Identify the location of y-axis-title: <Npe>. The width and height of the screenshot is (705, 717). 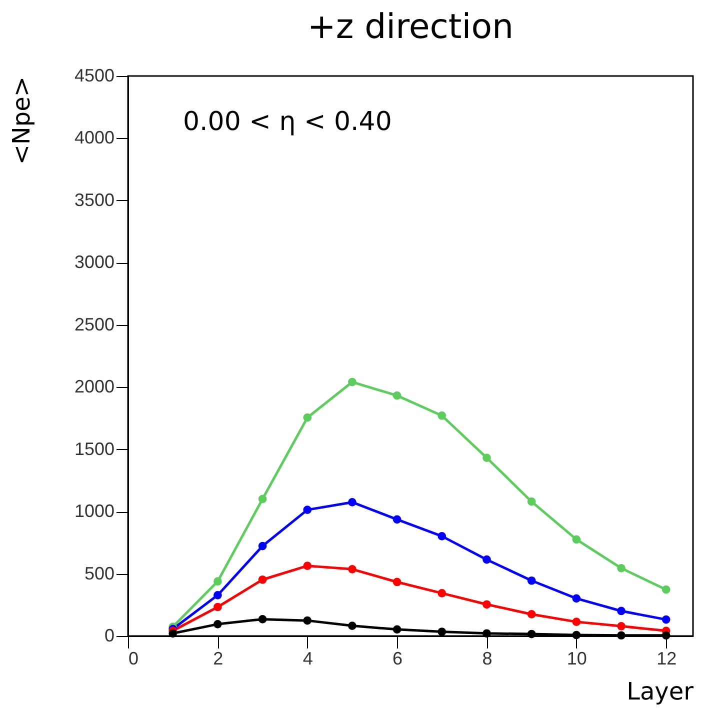
(21, 120).